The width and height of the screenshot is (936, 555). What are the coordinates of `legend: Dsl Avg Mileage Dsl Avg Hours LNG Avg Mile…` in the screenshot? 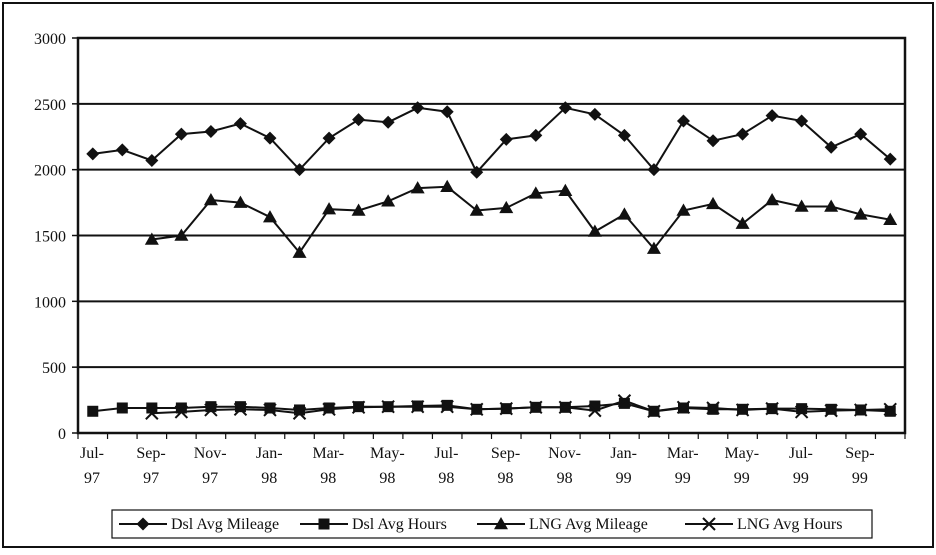 It's located at (492, 524).